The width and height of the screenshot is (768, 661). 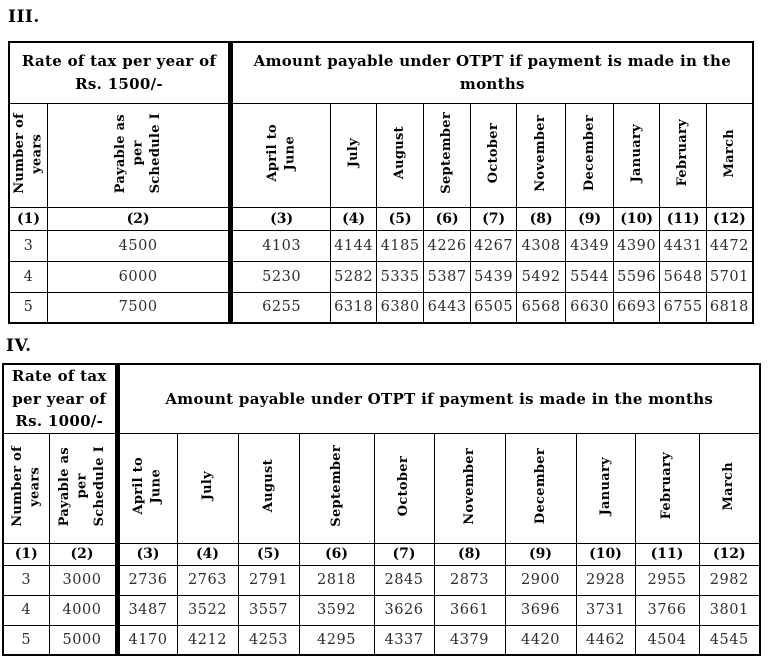 I want to click on rotated-header-text: January, so click(x=605, y=486).